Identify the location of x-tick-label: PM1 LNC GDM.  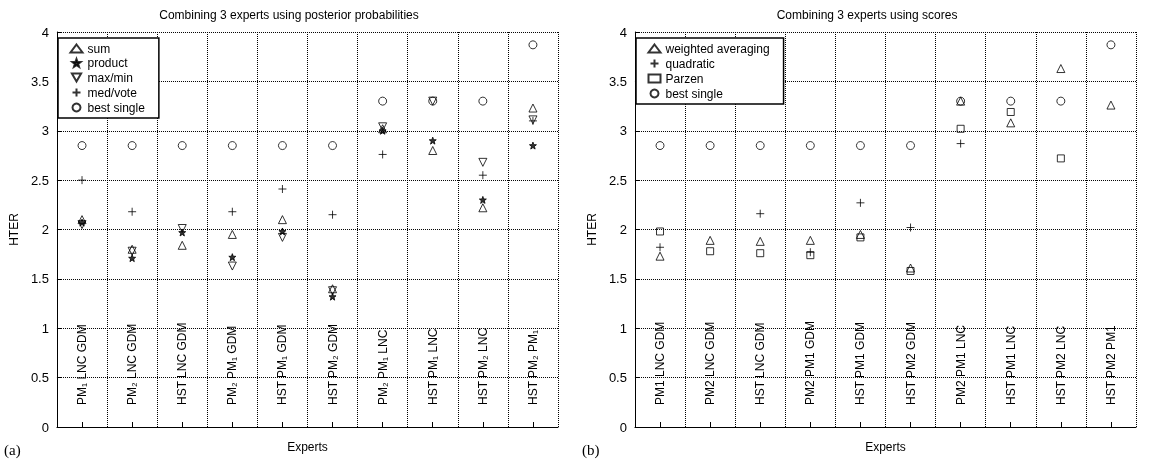
(660, 363).